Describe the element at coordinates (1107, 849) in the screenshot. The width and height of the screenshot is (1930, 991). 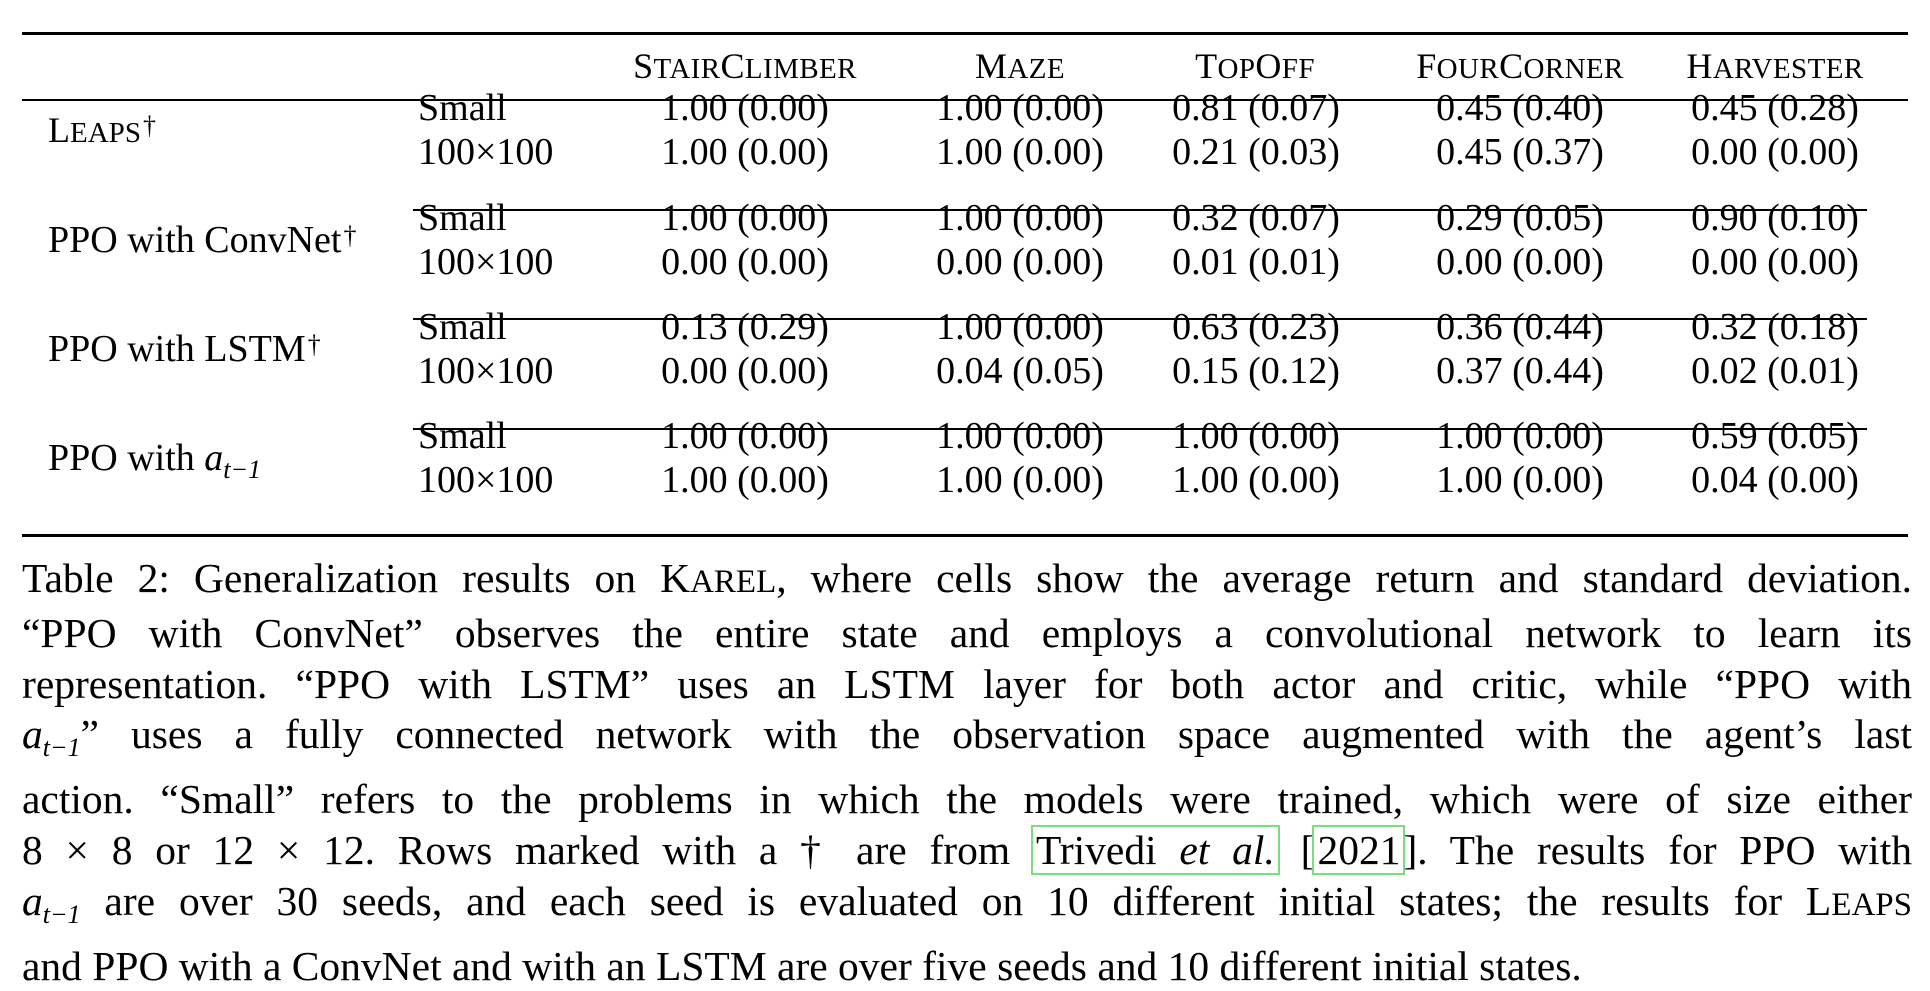
I see `cite-author: Trivedi` at that location.